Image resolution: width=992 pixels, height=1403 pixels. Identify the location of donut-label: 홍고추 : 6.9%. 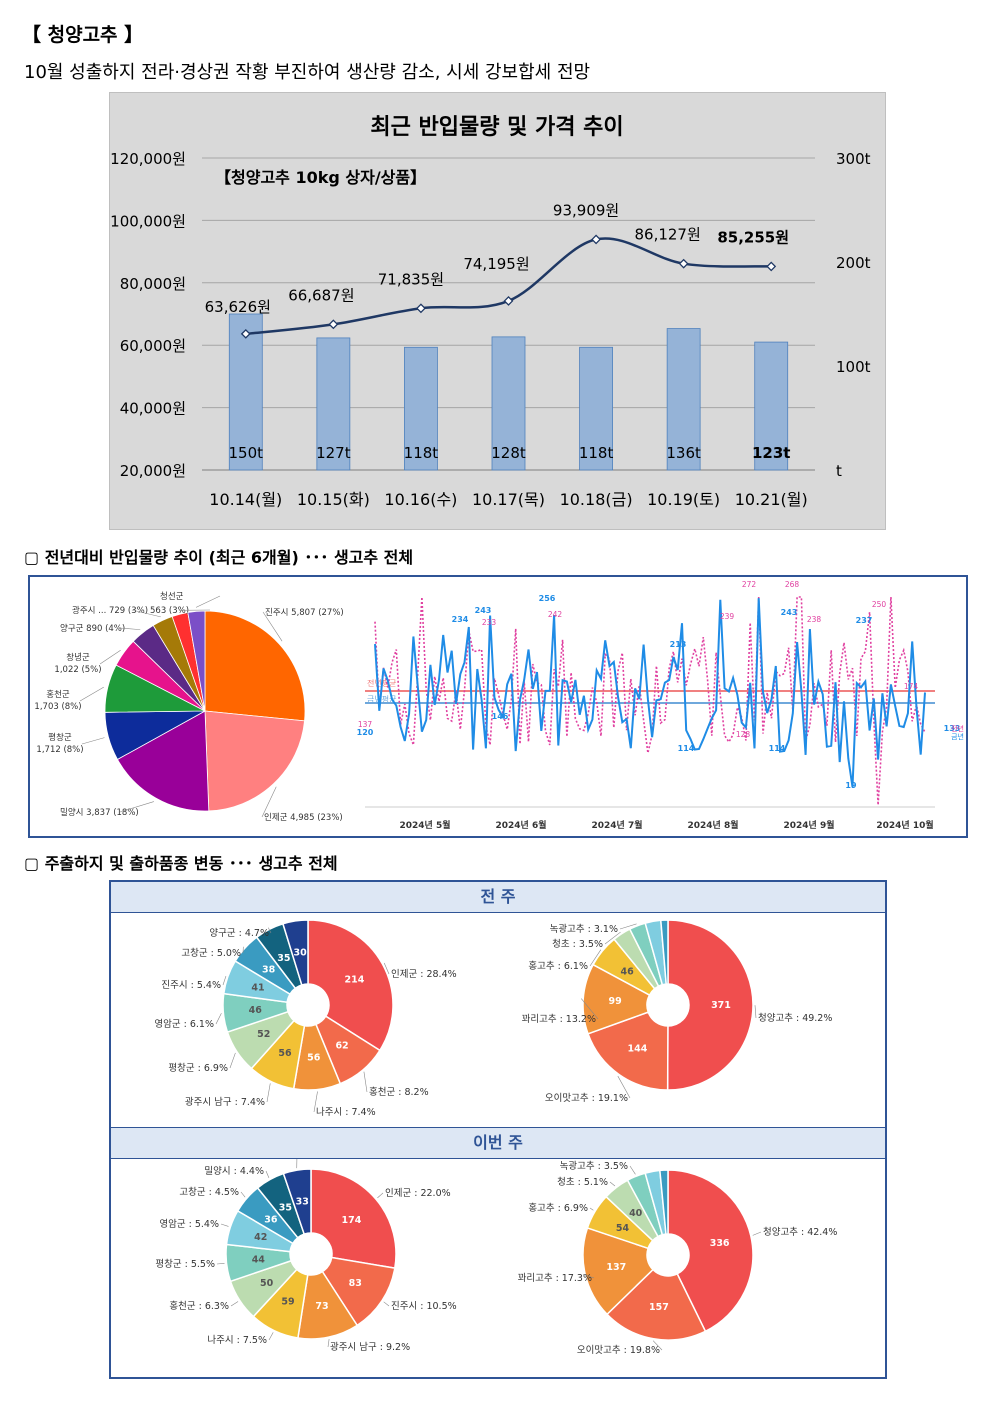
(558, 1208).